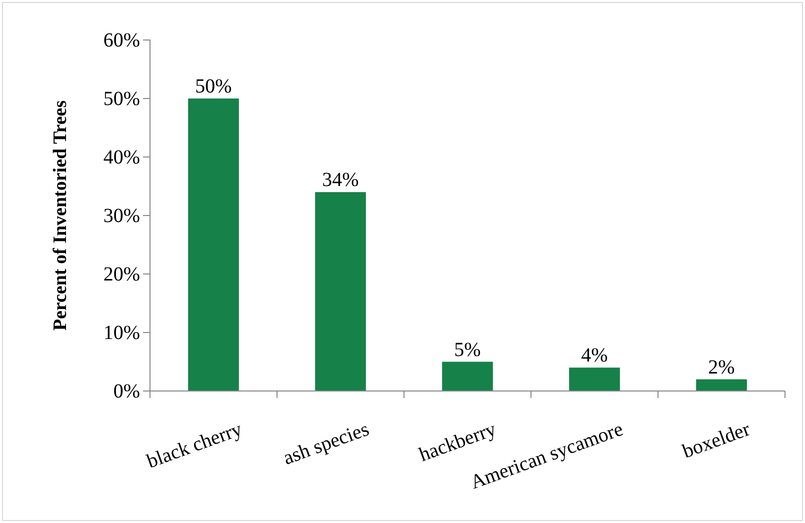 This screenshot has height=523, width=805. I want to click on data-label: 2%, so click(721, 367).